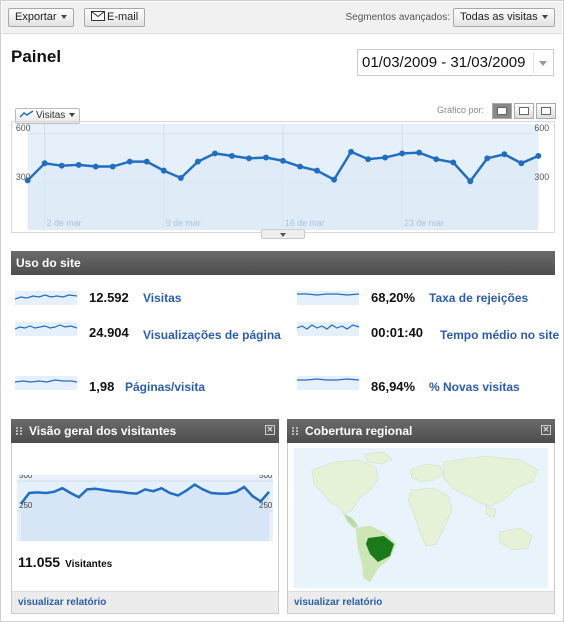 The width and height of the screenshot is (564, 622). Describe the element at coordinates (500, 335) in the screenshot. I see `metric-label-link: Tempo médio no site` at that location.